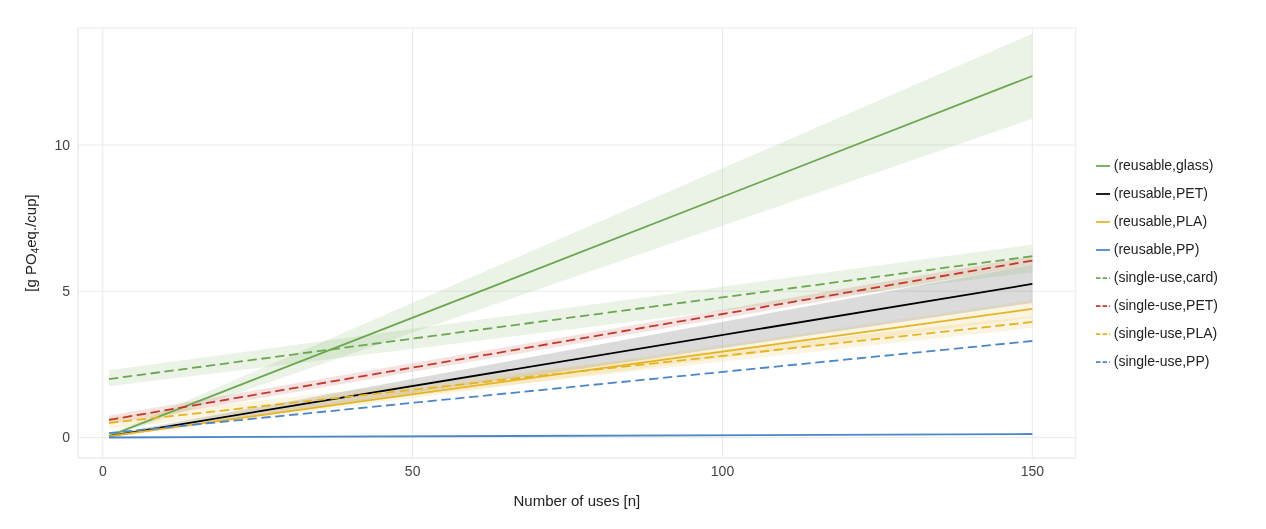  Describe the element at coordinates (62, 144) in the screenshot. I see `y-tick-label: 10` at that location.